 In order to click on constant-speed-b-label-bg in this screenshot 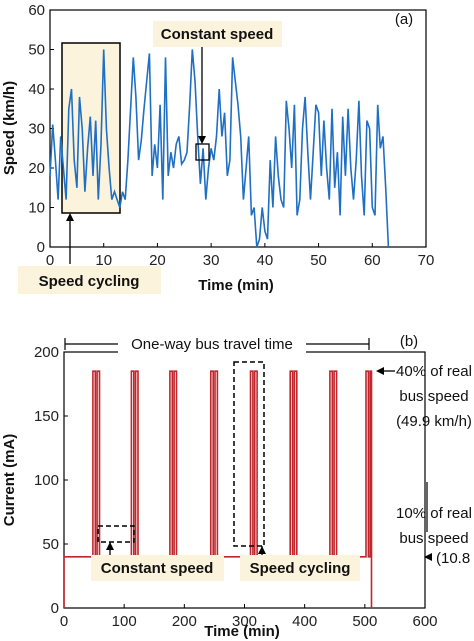, I will do `click(157, 568)`.